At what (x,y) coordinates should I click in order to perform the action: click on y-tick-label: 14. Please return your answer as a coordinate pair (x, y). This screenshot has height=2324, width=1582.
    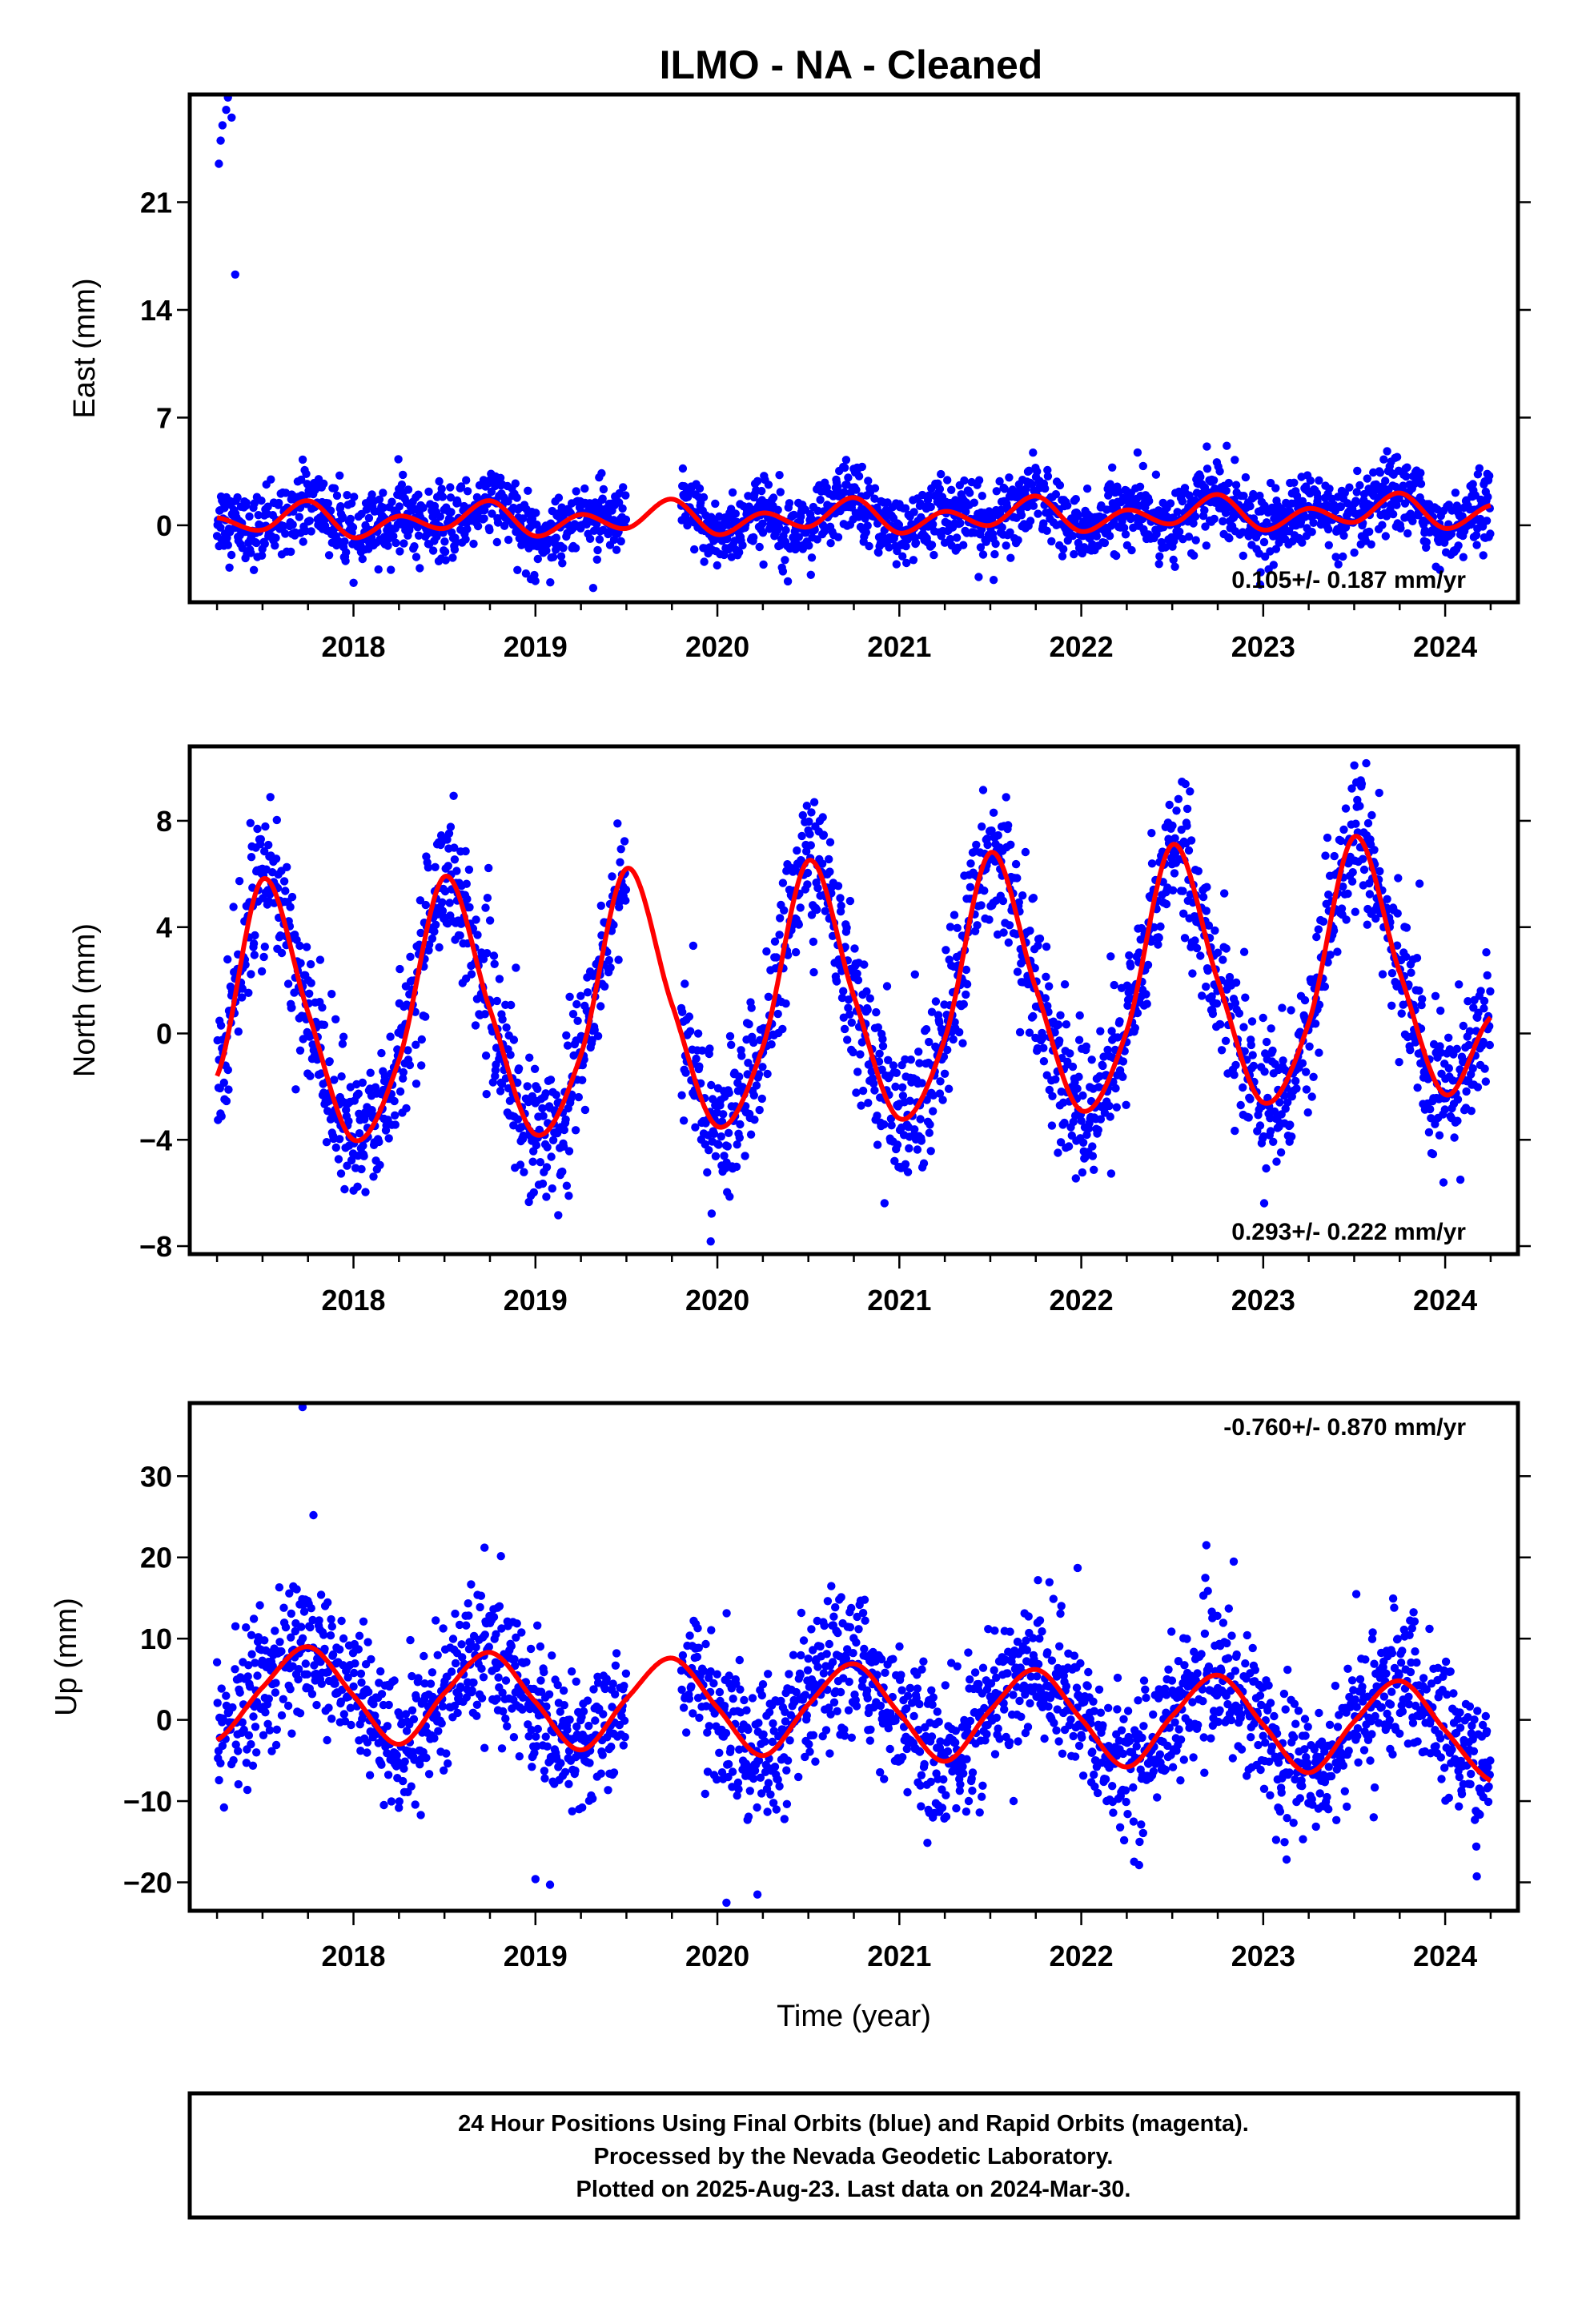
    Looking at the image, I should click on (156, 310).